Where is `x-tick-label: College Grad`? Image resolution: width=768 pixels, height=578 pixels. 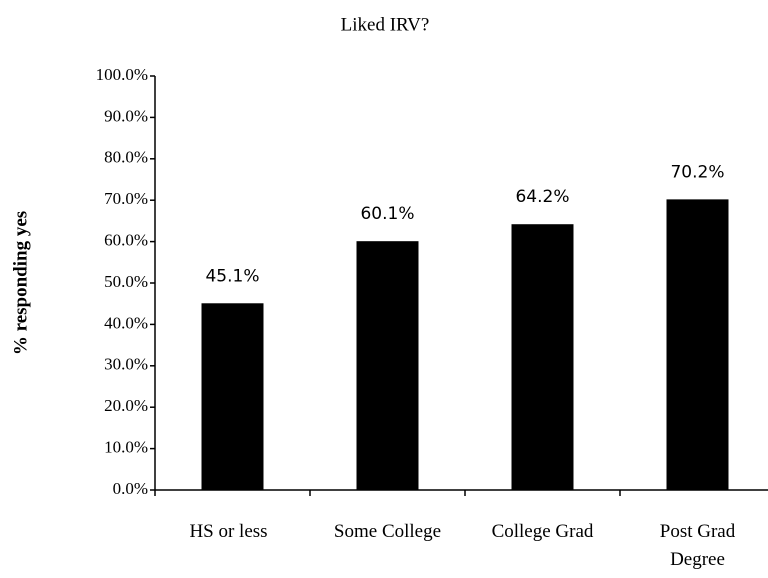 x-tick-label: College Grad is located at coordinates (542, 531).